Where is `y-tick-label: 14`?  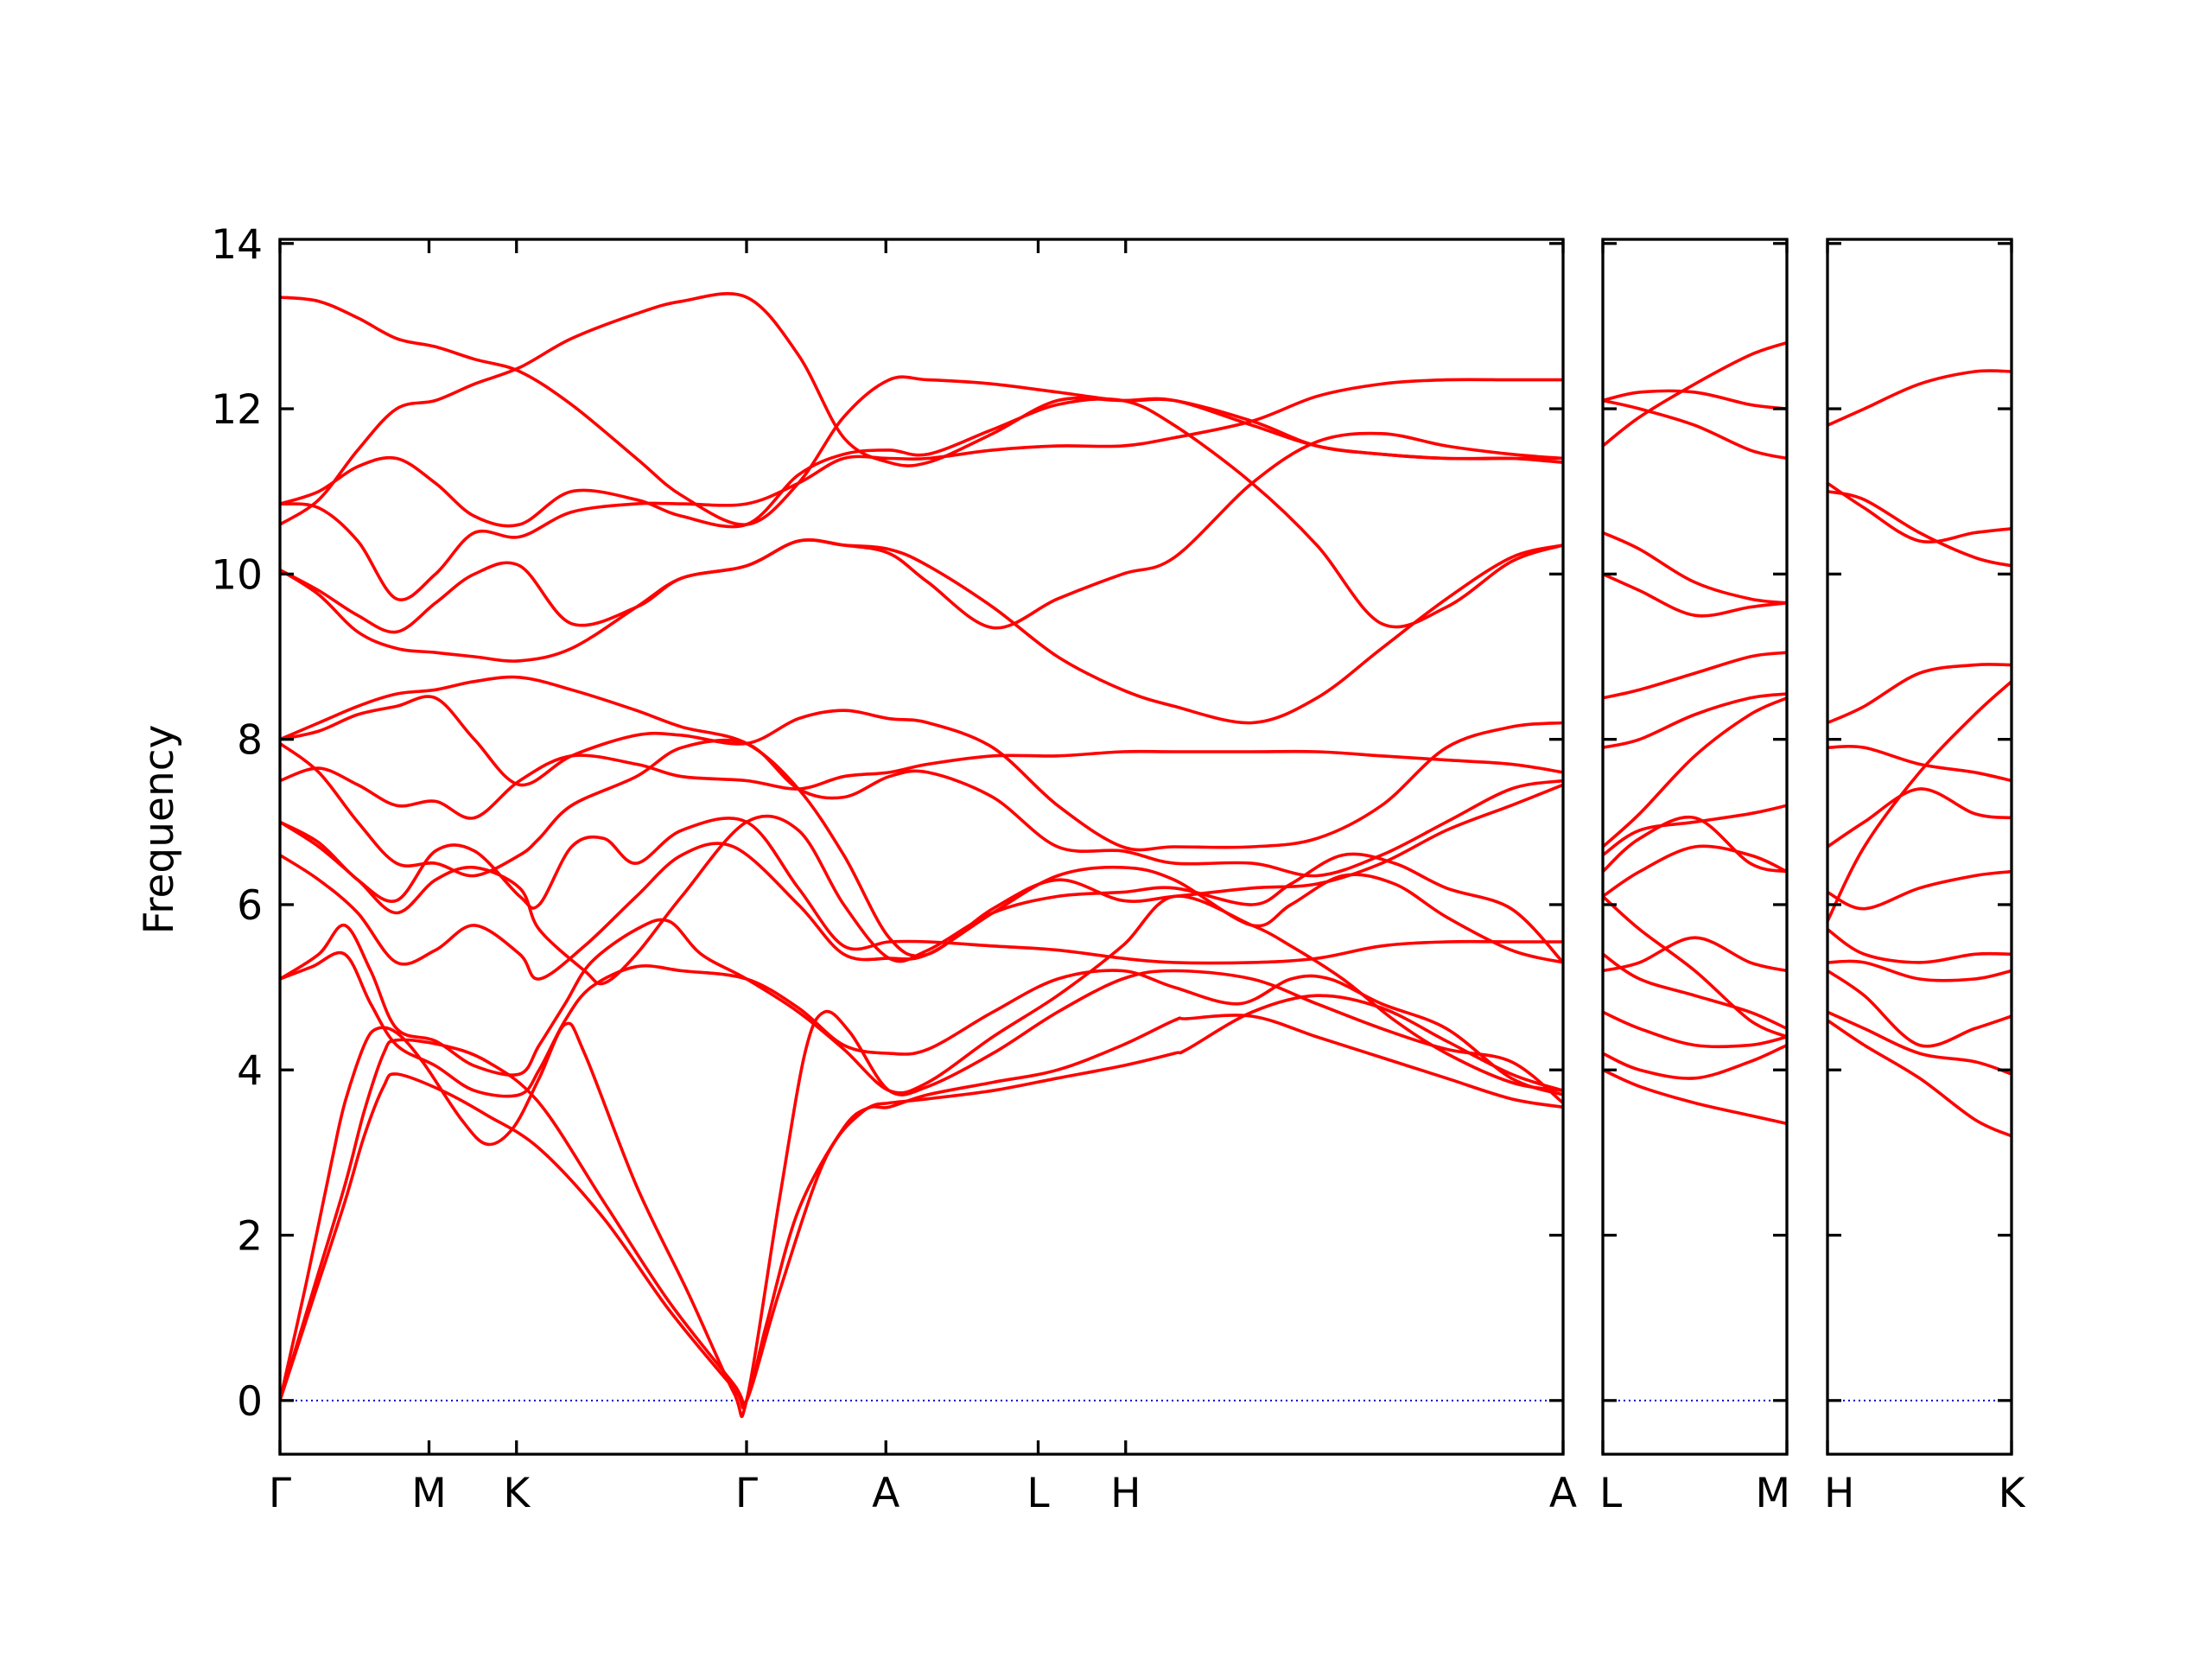
y-tick-label: 14 is located at coordinates (237, 245).